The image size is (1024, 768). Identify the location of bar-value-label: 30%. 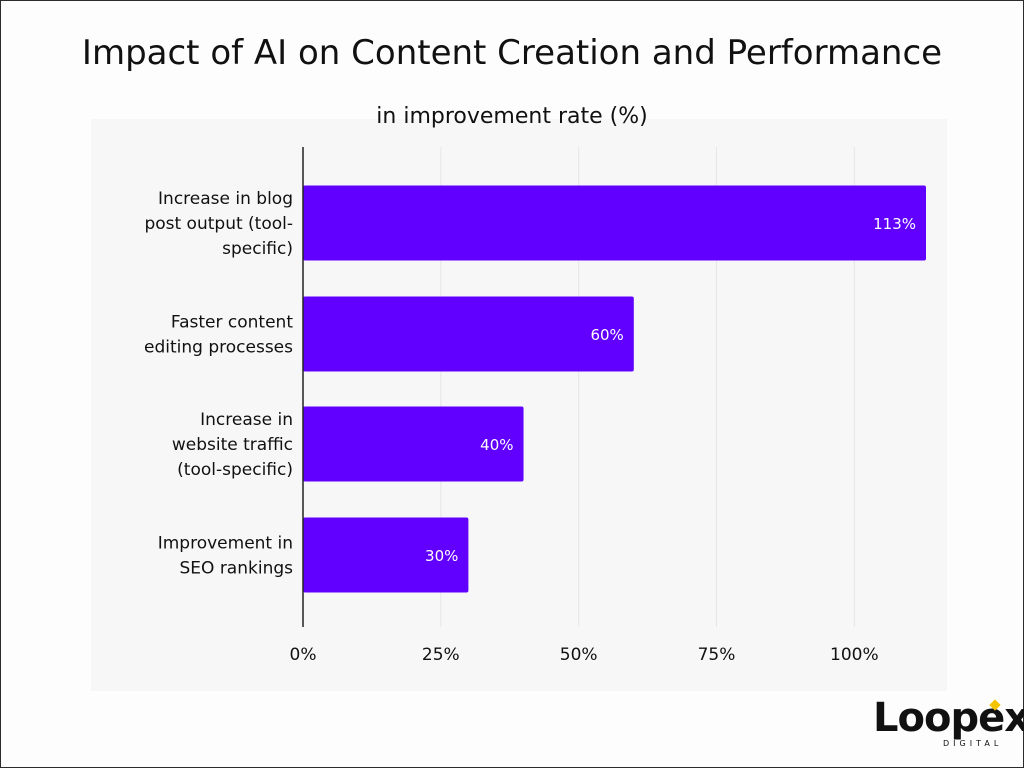
(441, 556).